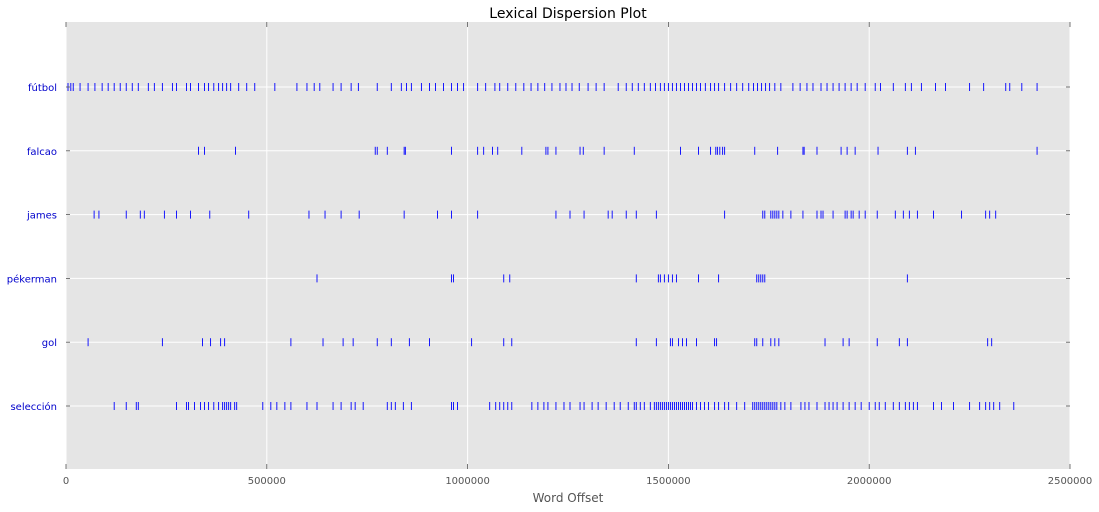  What do you see at coordinates (467, 481) in the screenshot?
I see `x-tick-label: 1000000` at bounding box center [467, 481].